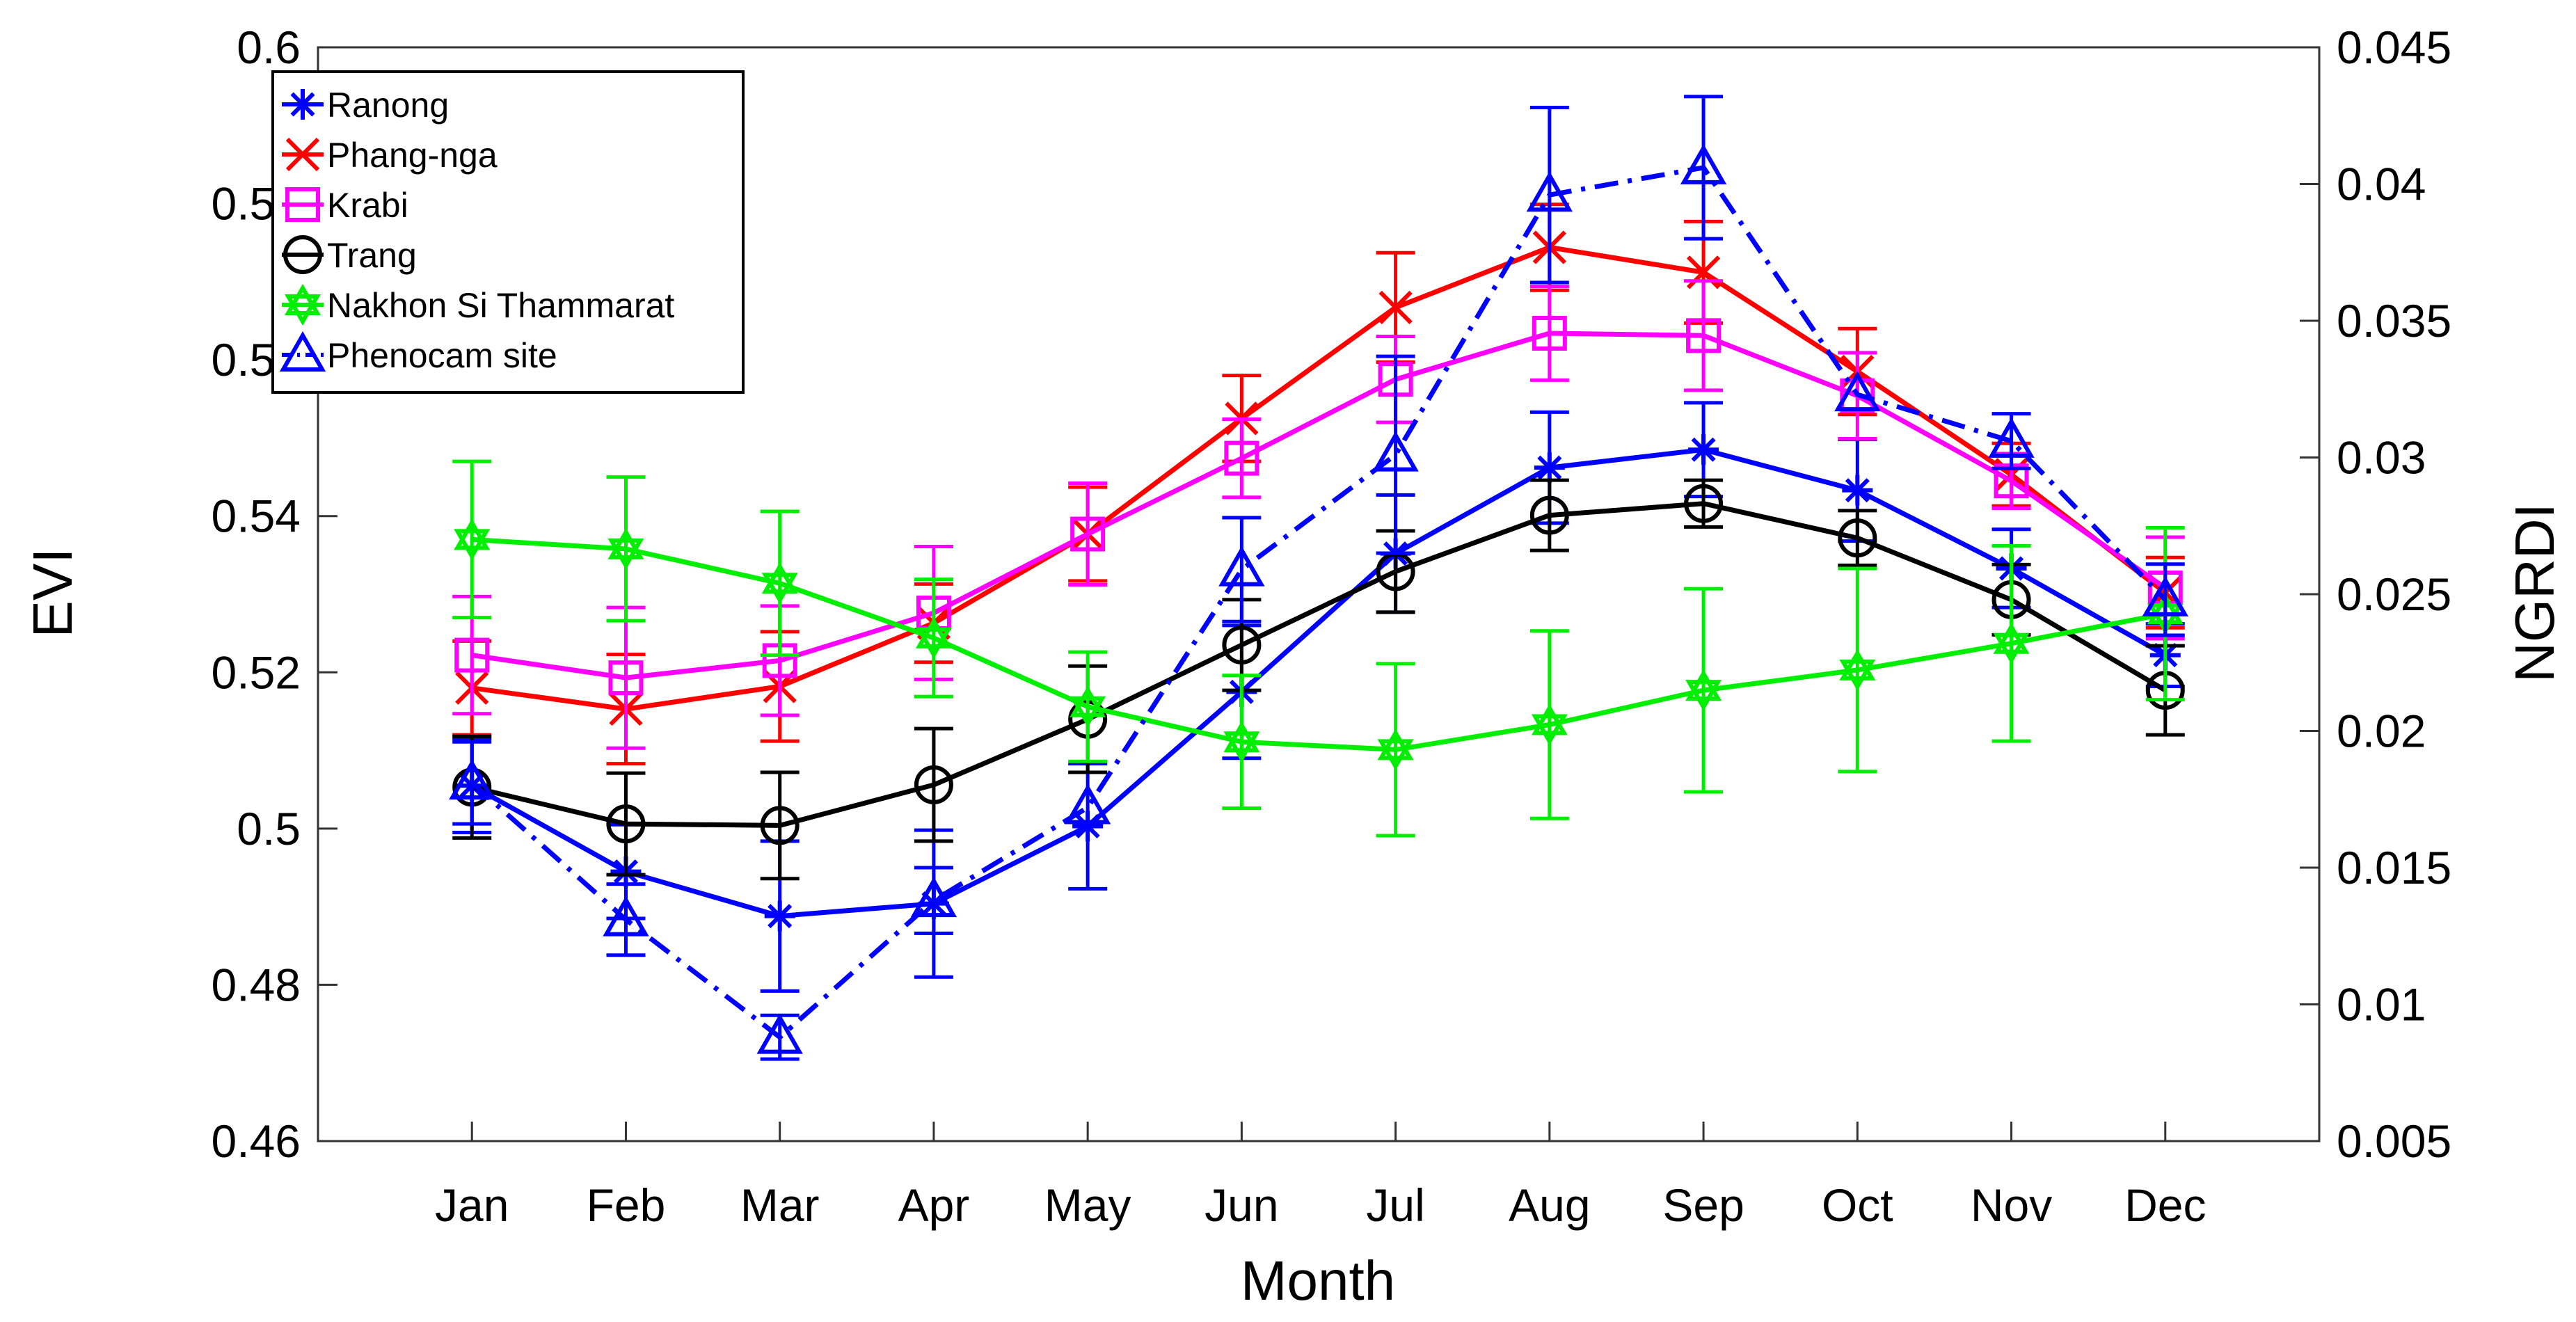 The width and height of the screenshot is (2576, 1322). I want to click on y-tick-label-left: 0.6, so click(269, 47).